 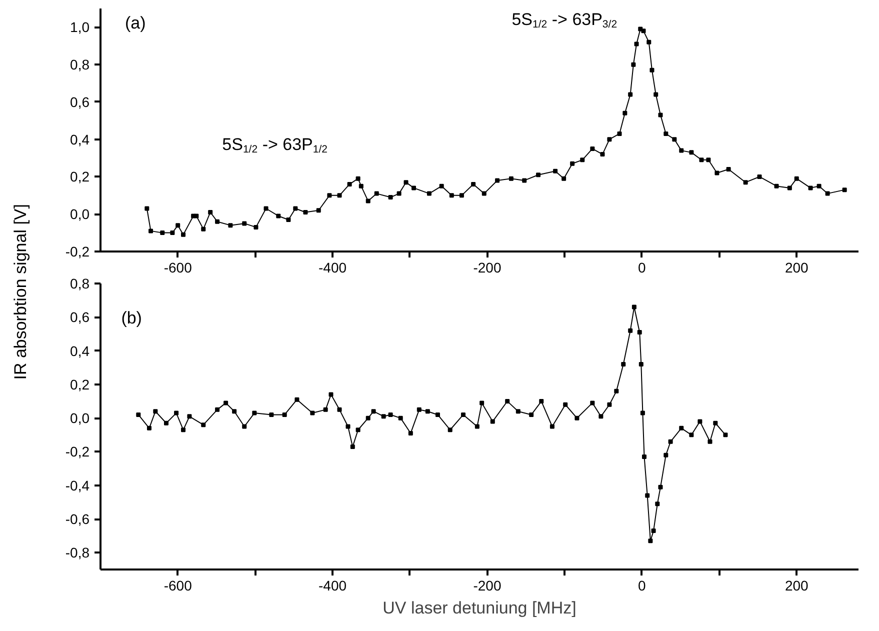 What do you see at coordinates (77, 552) in the screenshot?
I see `y-tick-label: -0,8` at bounding box center [77, 552].